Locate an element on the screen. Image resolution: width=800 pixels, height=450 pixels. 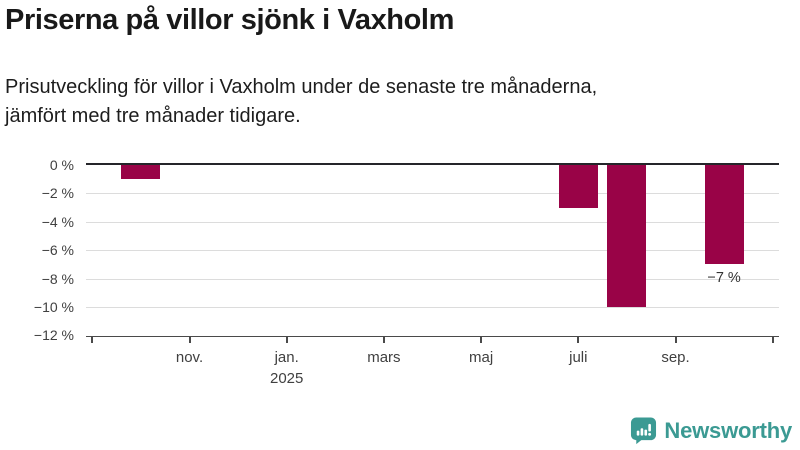
y-tick-label: −4 % is located at coordinates (57, 221).